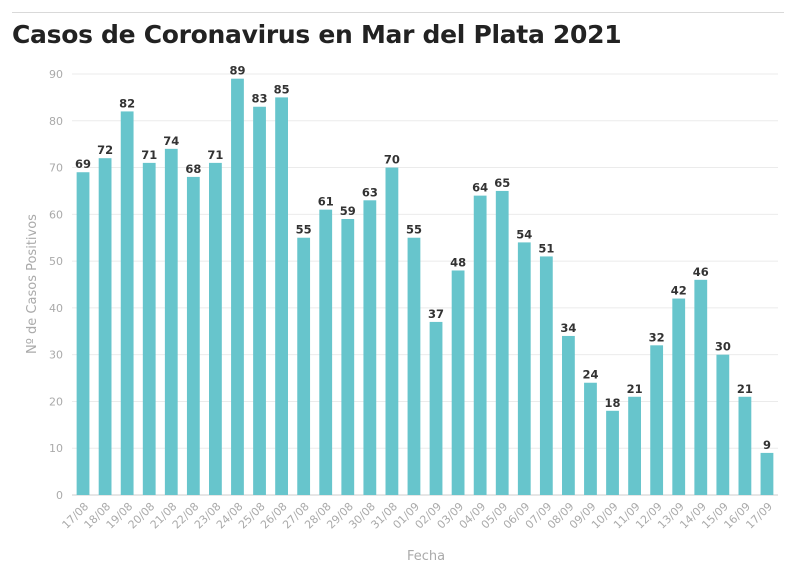 The height and width of the screenshot is (575, 796). Describe the element at coordinates (127, 103) in the screenshot. I see `data-label: 82` at that location.